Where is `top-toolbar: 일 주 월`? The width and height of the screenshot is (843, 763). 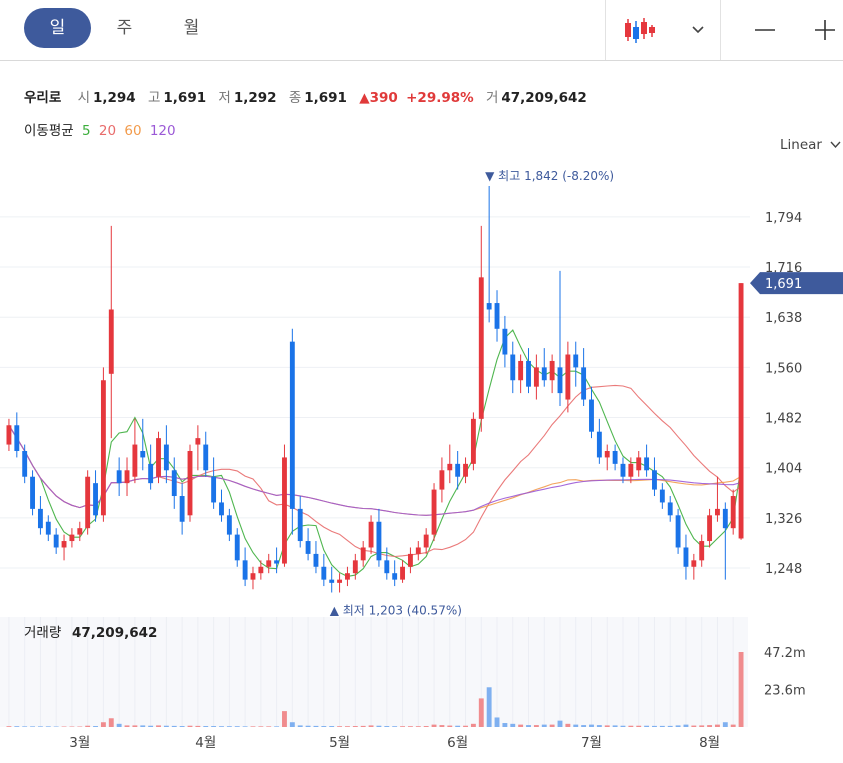 top-toolbar: 일 주 월 is located at coordinates (421, 30).